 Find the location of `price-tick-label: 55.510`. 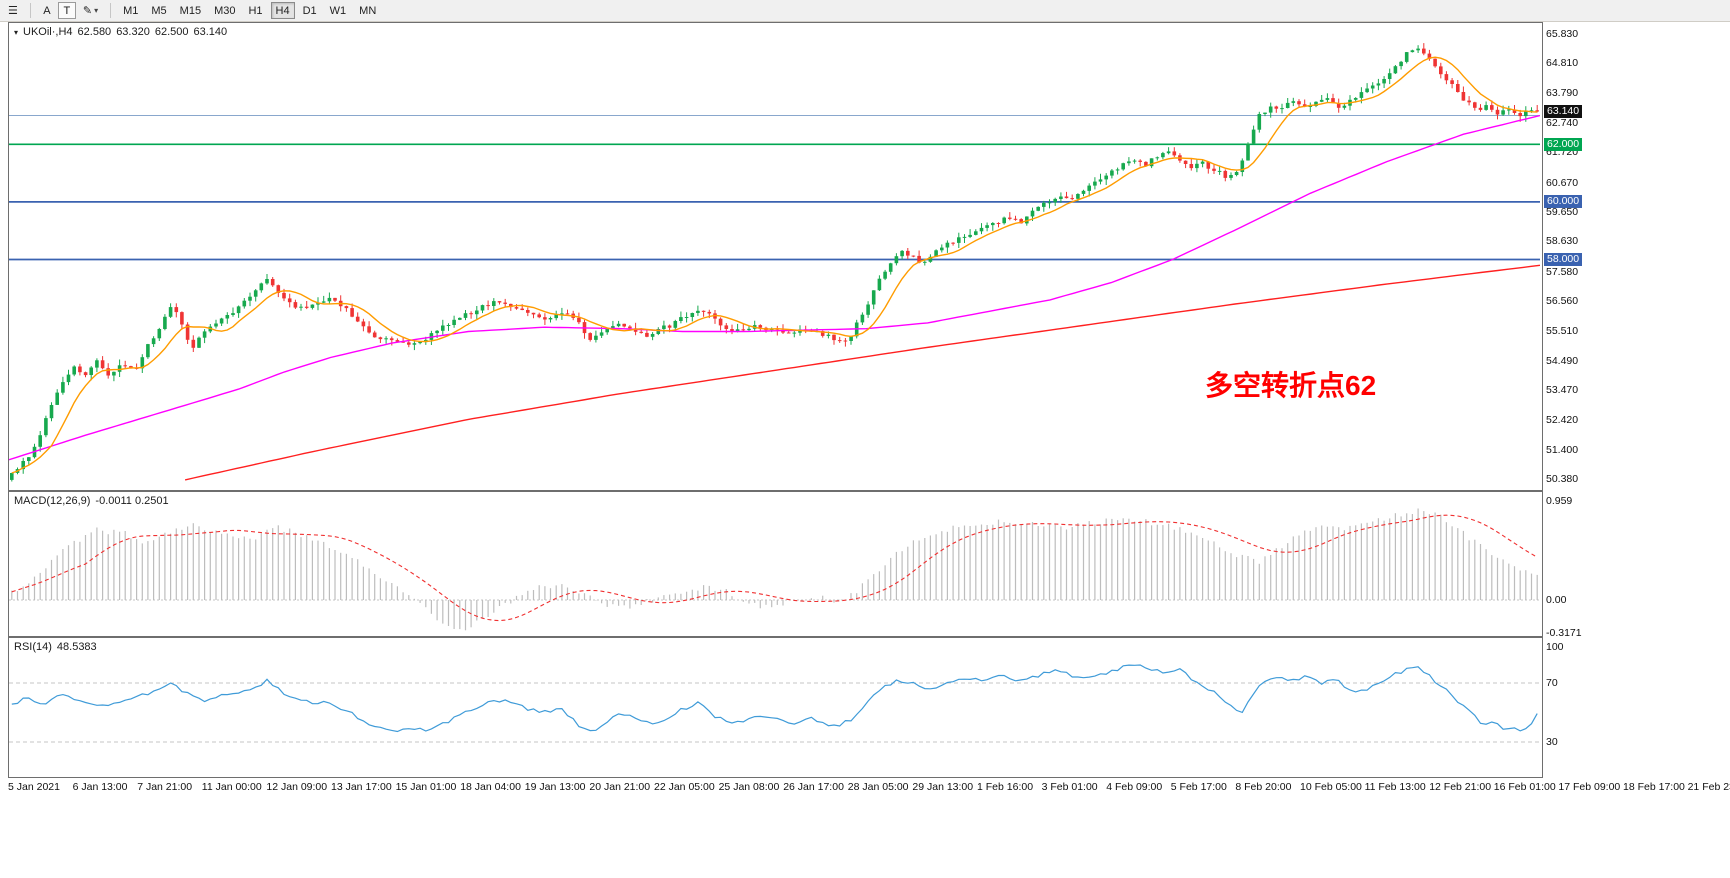

price-tick-label: 55.510 is located at coordinates (1562, 331).